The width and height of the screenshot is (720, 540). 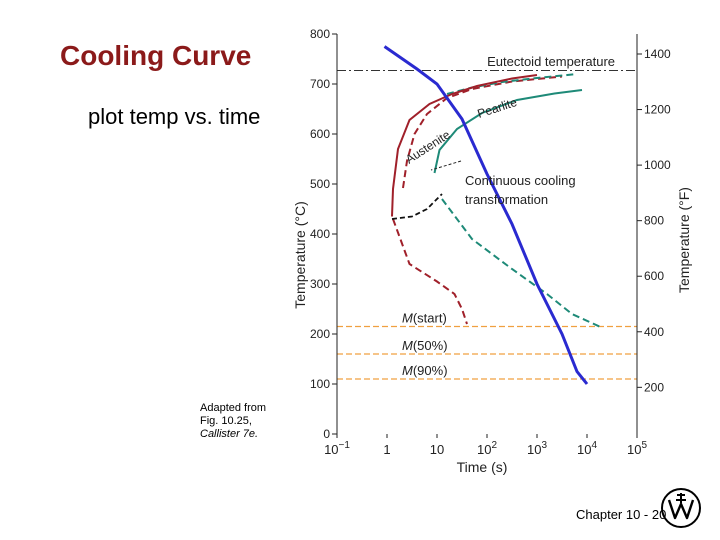 What do you see at coordinates (594, 445) in the screenshot?
I see `x-tick-sup-5: 4` at bounding box center [594, 445].